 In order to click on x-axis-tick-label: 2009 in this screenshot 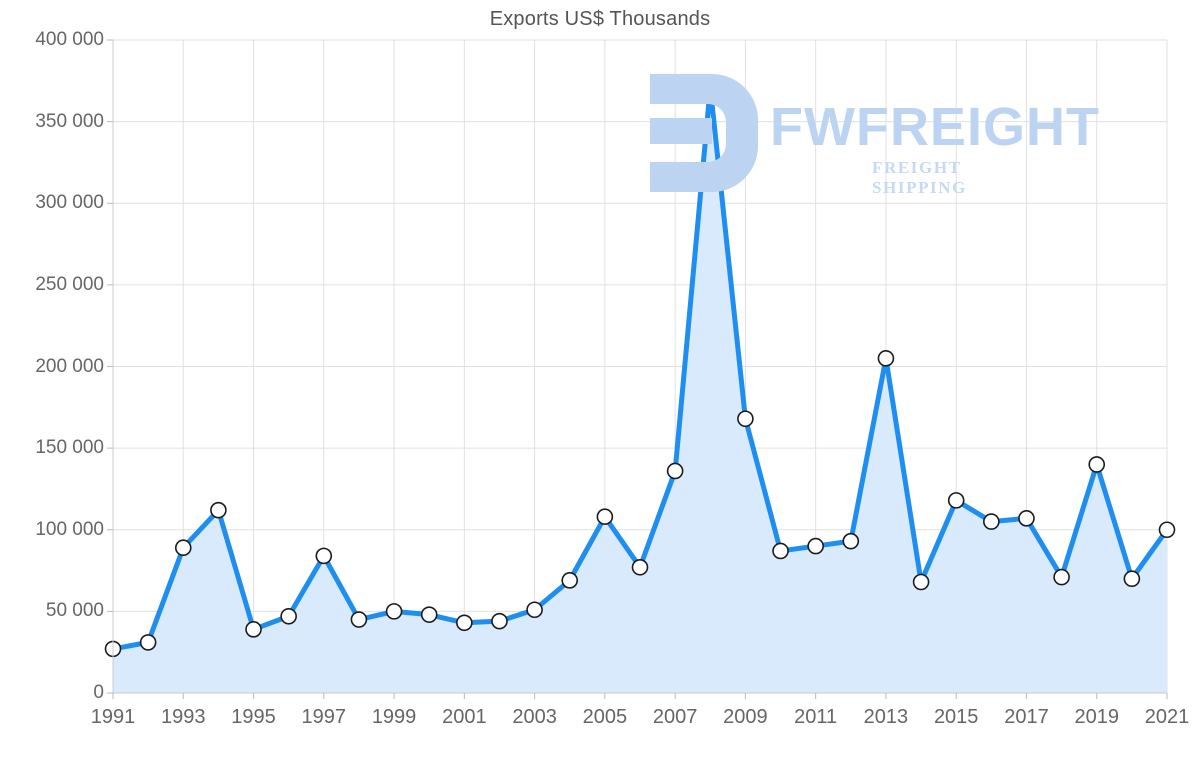, I will do `click(745, 717)`.